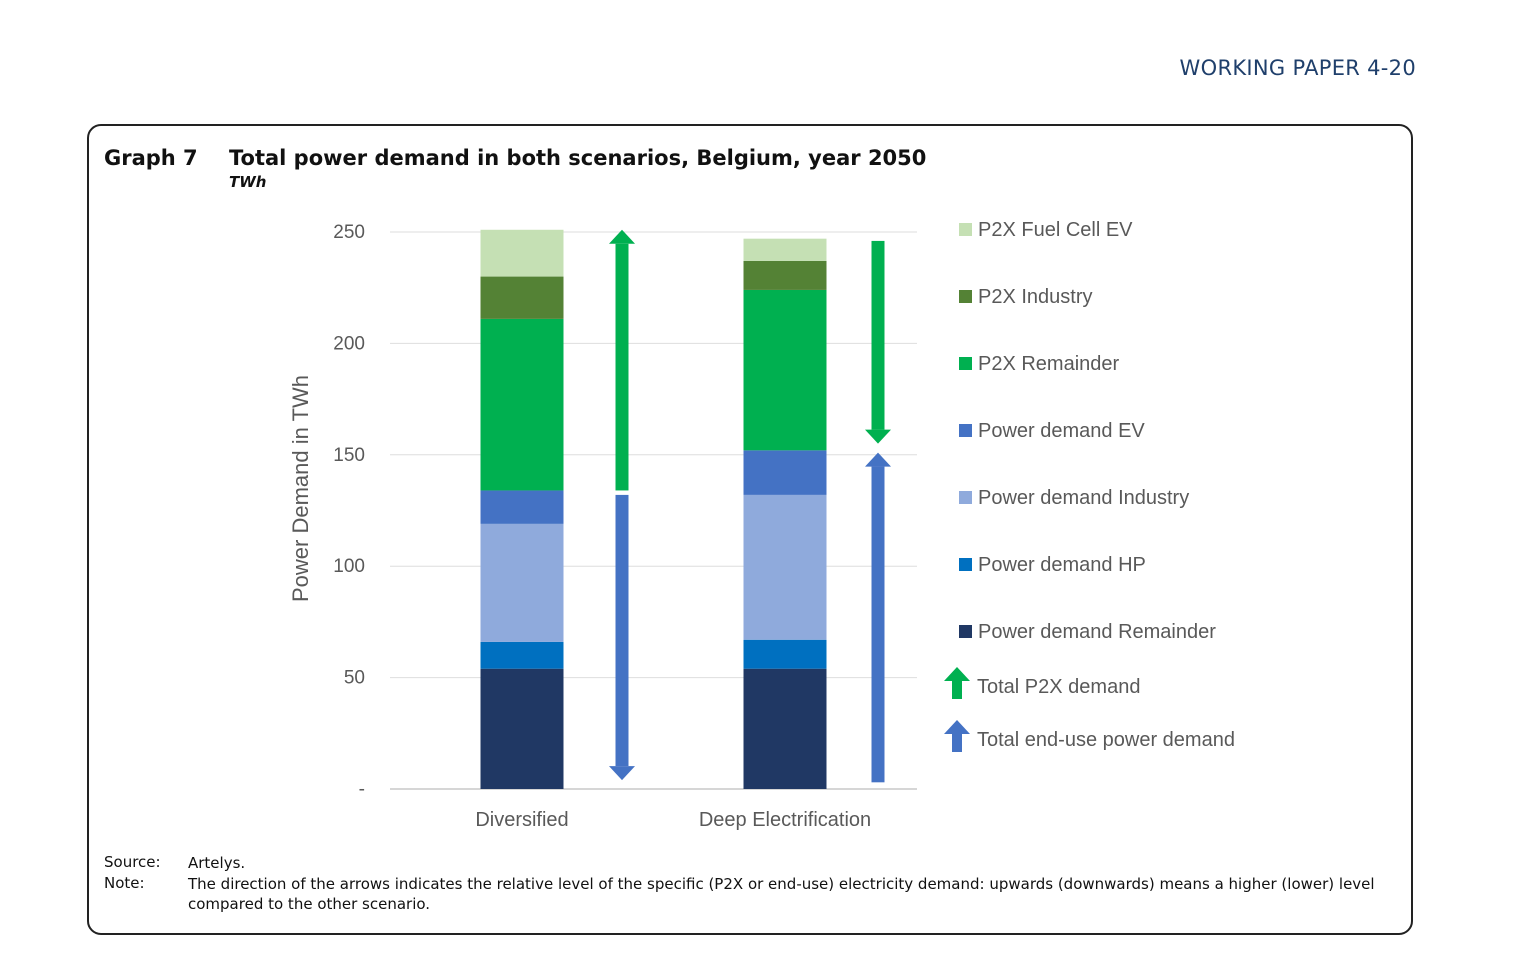 The height and width of the screenshot is (973, 1528). I want to click on legend-label: Total P2X demand, so click(1058, 687).